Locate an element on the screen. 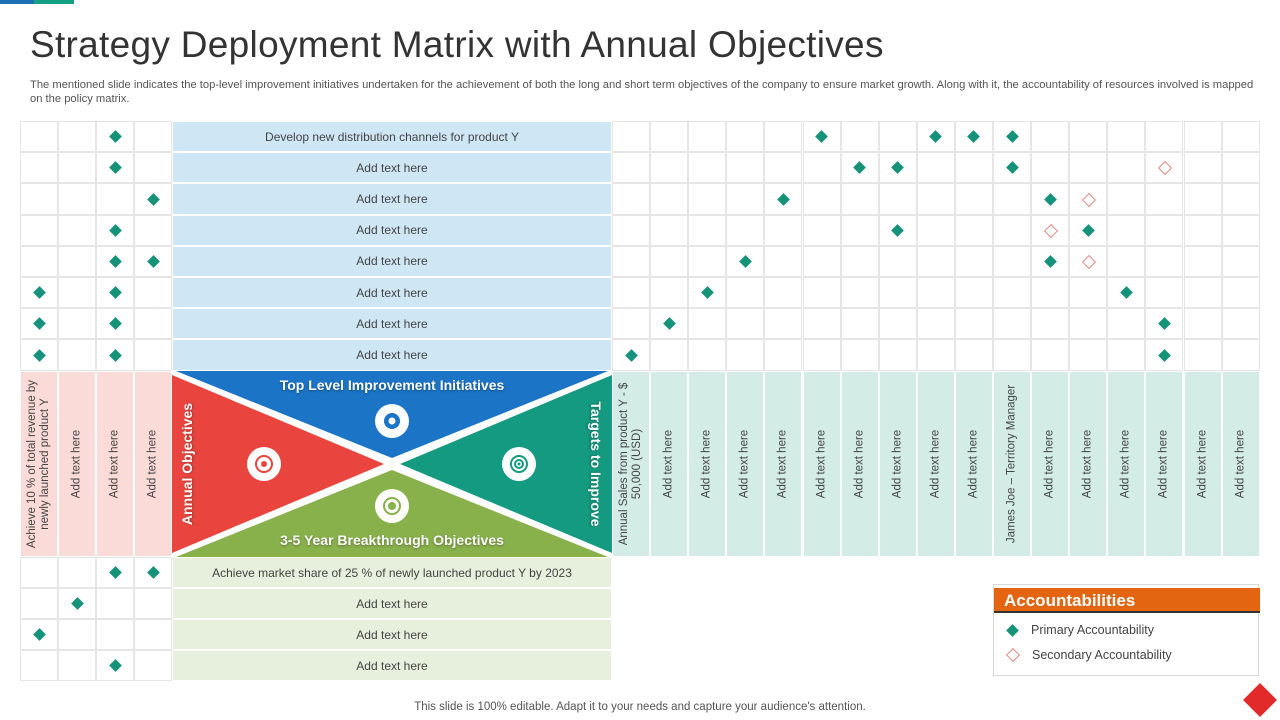 The image size is (1280, 720). annual-objective-label: Add text here is located at coordinates (153, 464).